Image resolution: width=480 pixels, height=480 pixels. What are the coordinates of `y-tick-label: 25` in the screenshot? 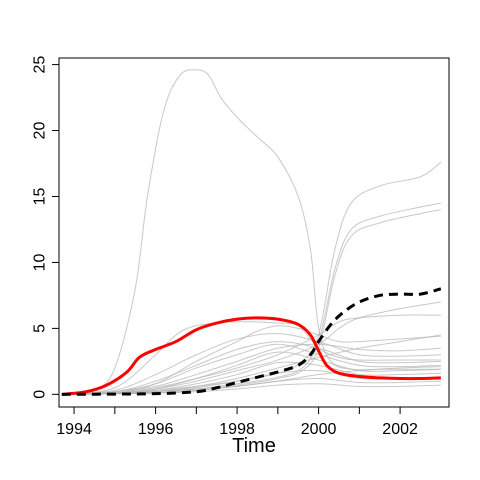 It's located at (40, 65).